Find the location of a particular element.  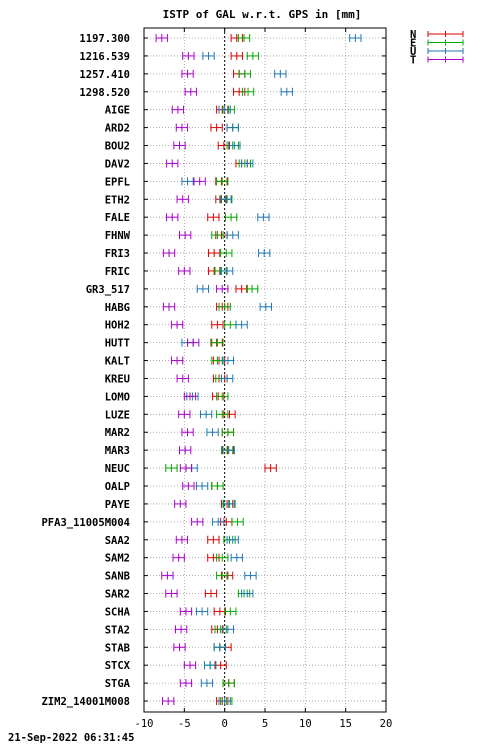

station-label: 1216.539 is located at coordinates (104, 57).